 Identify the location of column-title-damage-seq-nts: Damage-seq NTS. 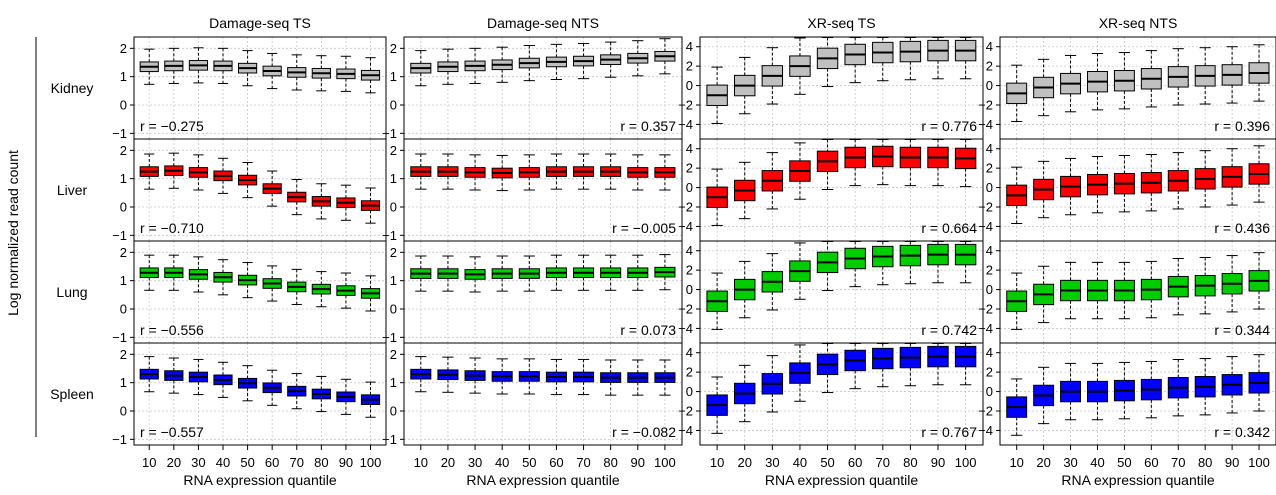
(543, 23).